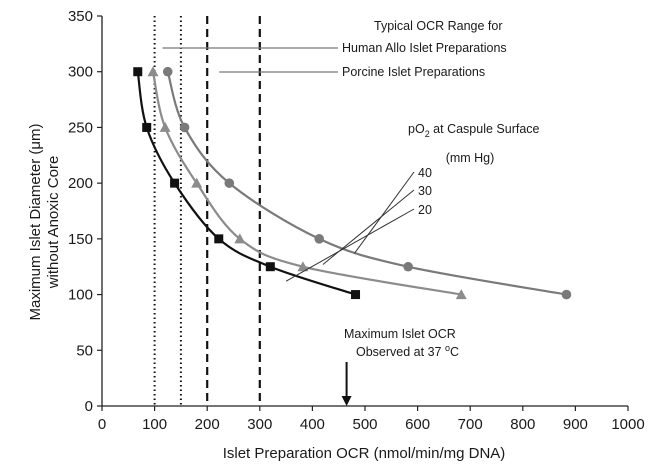 Image resolution: width=655 pixels, height=466 pixels. Describe the element at coordinates (80, 239) in the screenshot. I see `y-tick-label-150: 150` at that location.